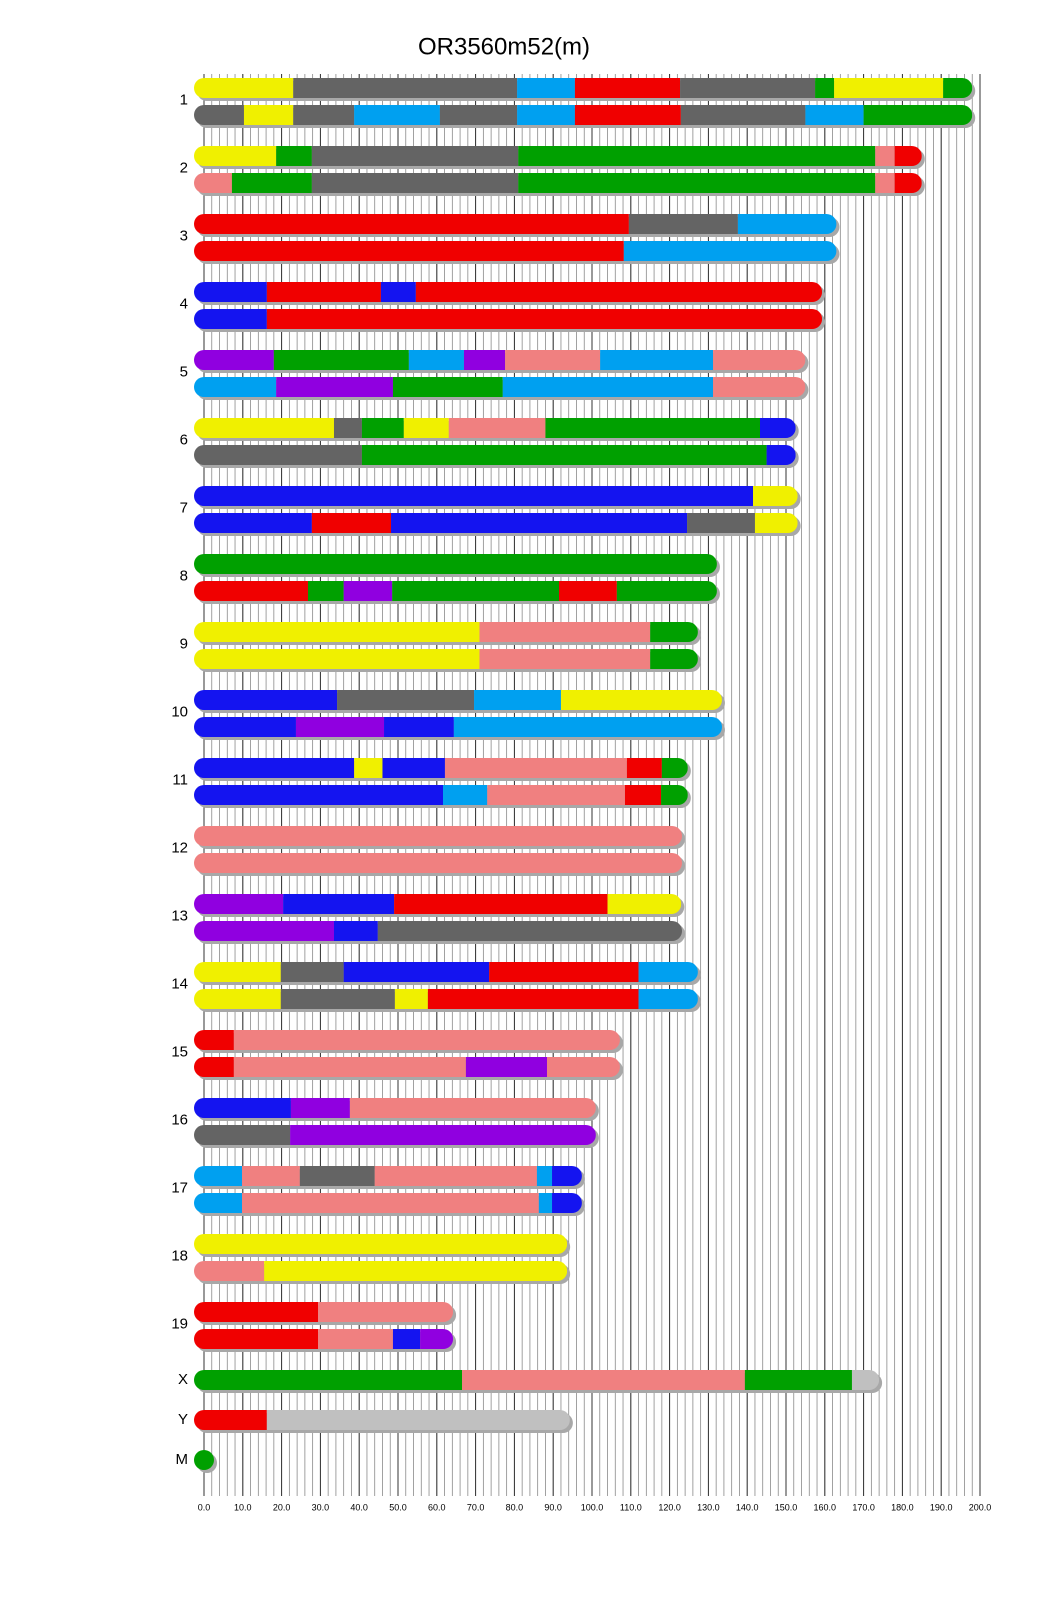 This screenshot has height=1621, width=1040. Describe the element at coordinates (179, 1119) in the screenshot. I see `chromosome-label: 16` at that location.